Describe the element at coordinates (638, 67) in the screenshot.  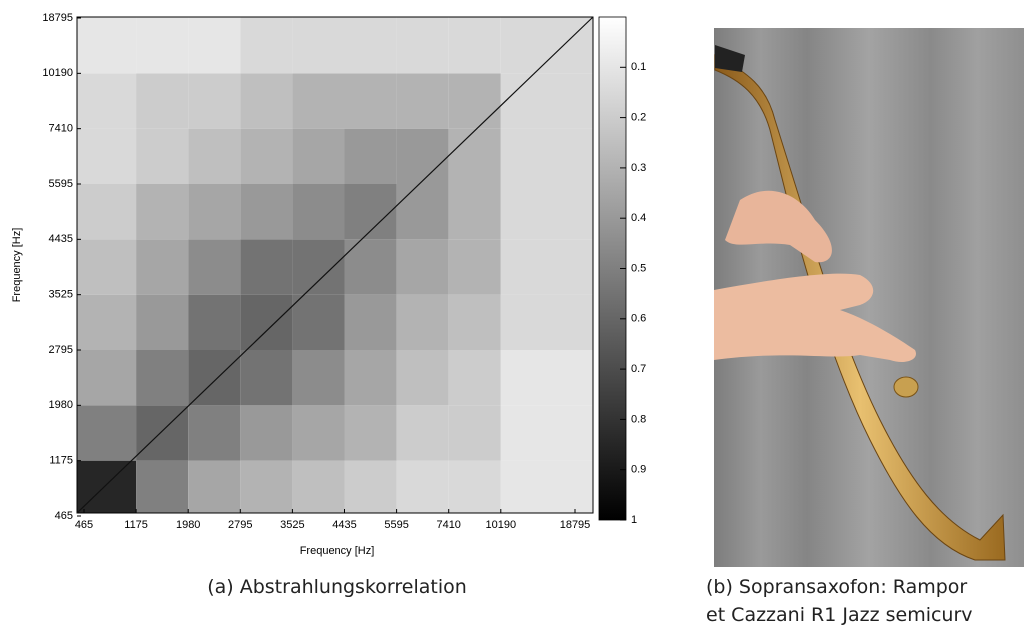
I see `colorbar-tick-label: 0.1` at that location.